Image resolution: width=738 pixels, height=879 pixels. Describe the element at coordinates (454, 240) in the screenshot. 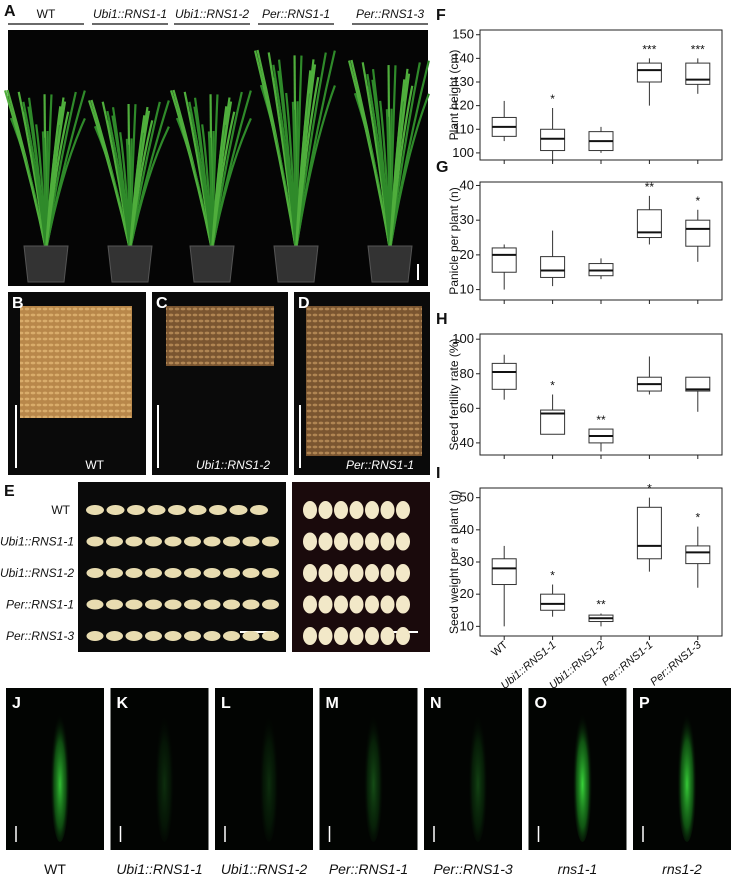

I see `y-axis-label: Panicle per plant (n)` at that location.